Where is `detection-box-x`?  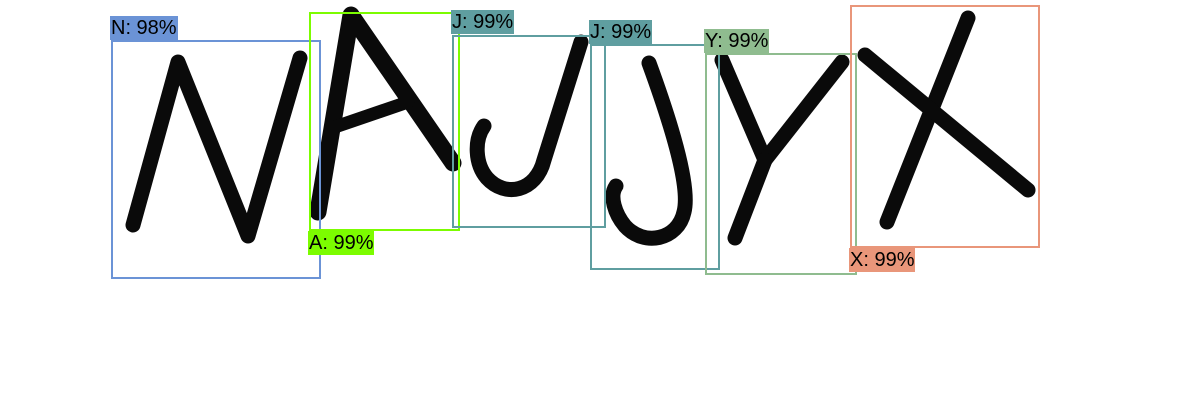 detection-box-x is located at coordinates (945, 126).